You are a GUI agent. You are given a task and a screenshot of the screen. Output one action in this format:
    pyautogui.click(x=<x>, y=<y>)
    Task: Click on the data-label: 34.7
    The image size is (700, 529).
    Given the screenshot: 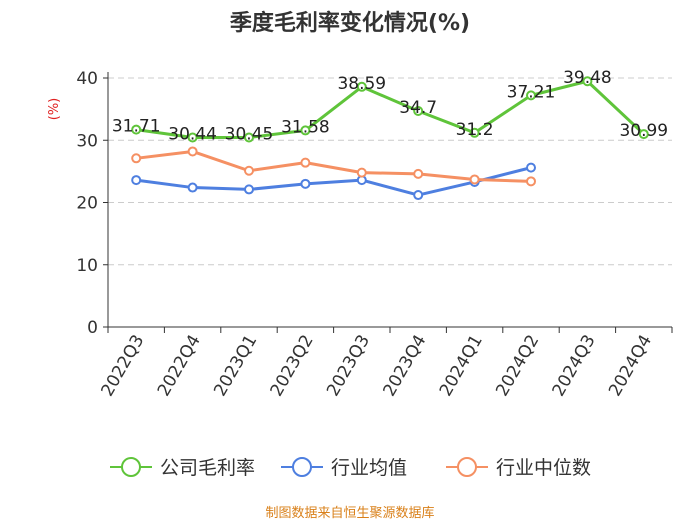 What is the action you would take?
    pyautogui.click(x=418, y=108)
    